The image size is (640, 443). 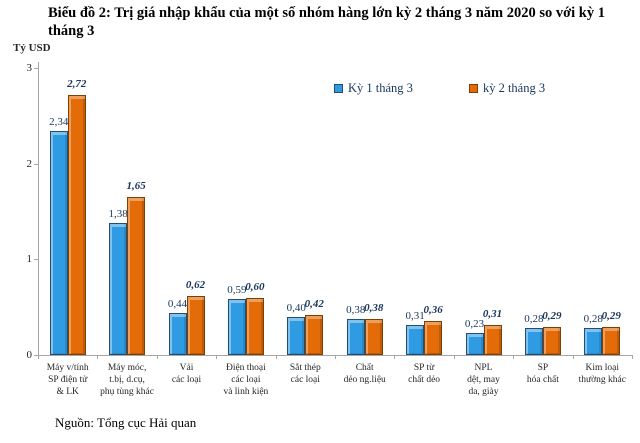 What do you see at coordinates (483, 380) in the screenshot?
I see `x-category-label: NPL dệt, may da, giày` at bounding box center [483, 380].